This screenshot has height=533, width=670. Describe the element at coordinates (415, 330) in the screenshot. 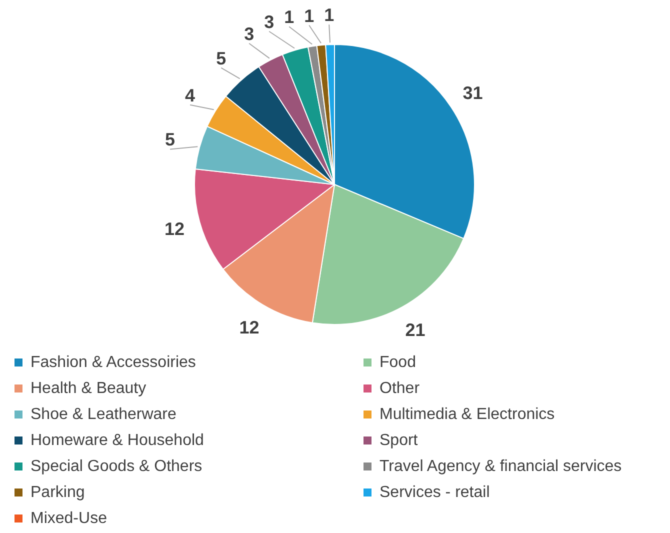

I see `data-label: 21` at that location.